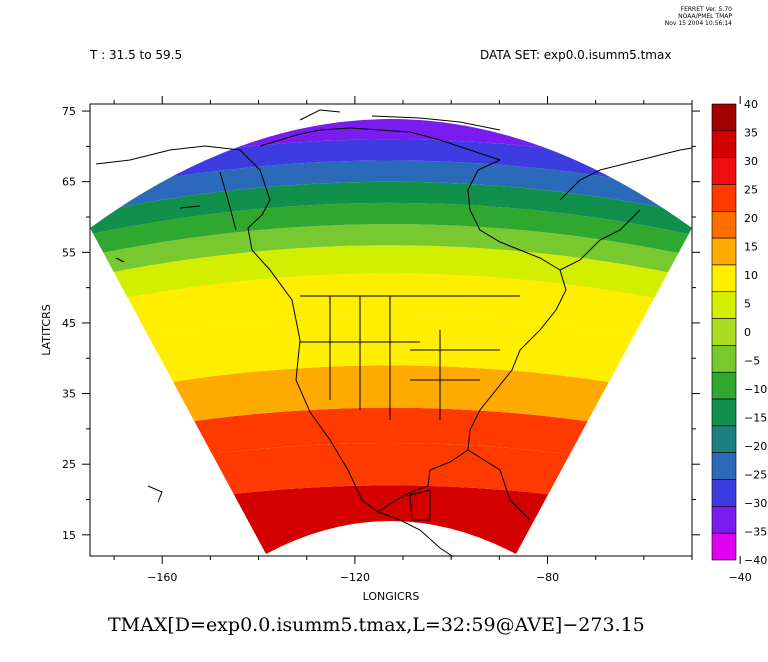 Image resolution: width=768 pixels, height=662 pixels. Describe the element at coordinates (162, 577) in the screenshot. I see `x-tick-label: −160` at that location.